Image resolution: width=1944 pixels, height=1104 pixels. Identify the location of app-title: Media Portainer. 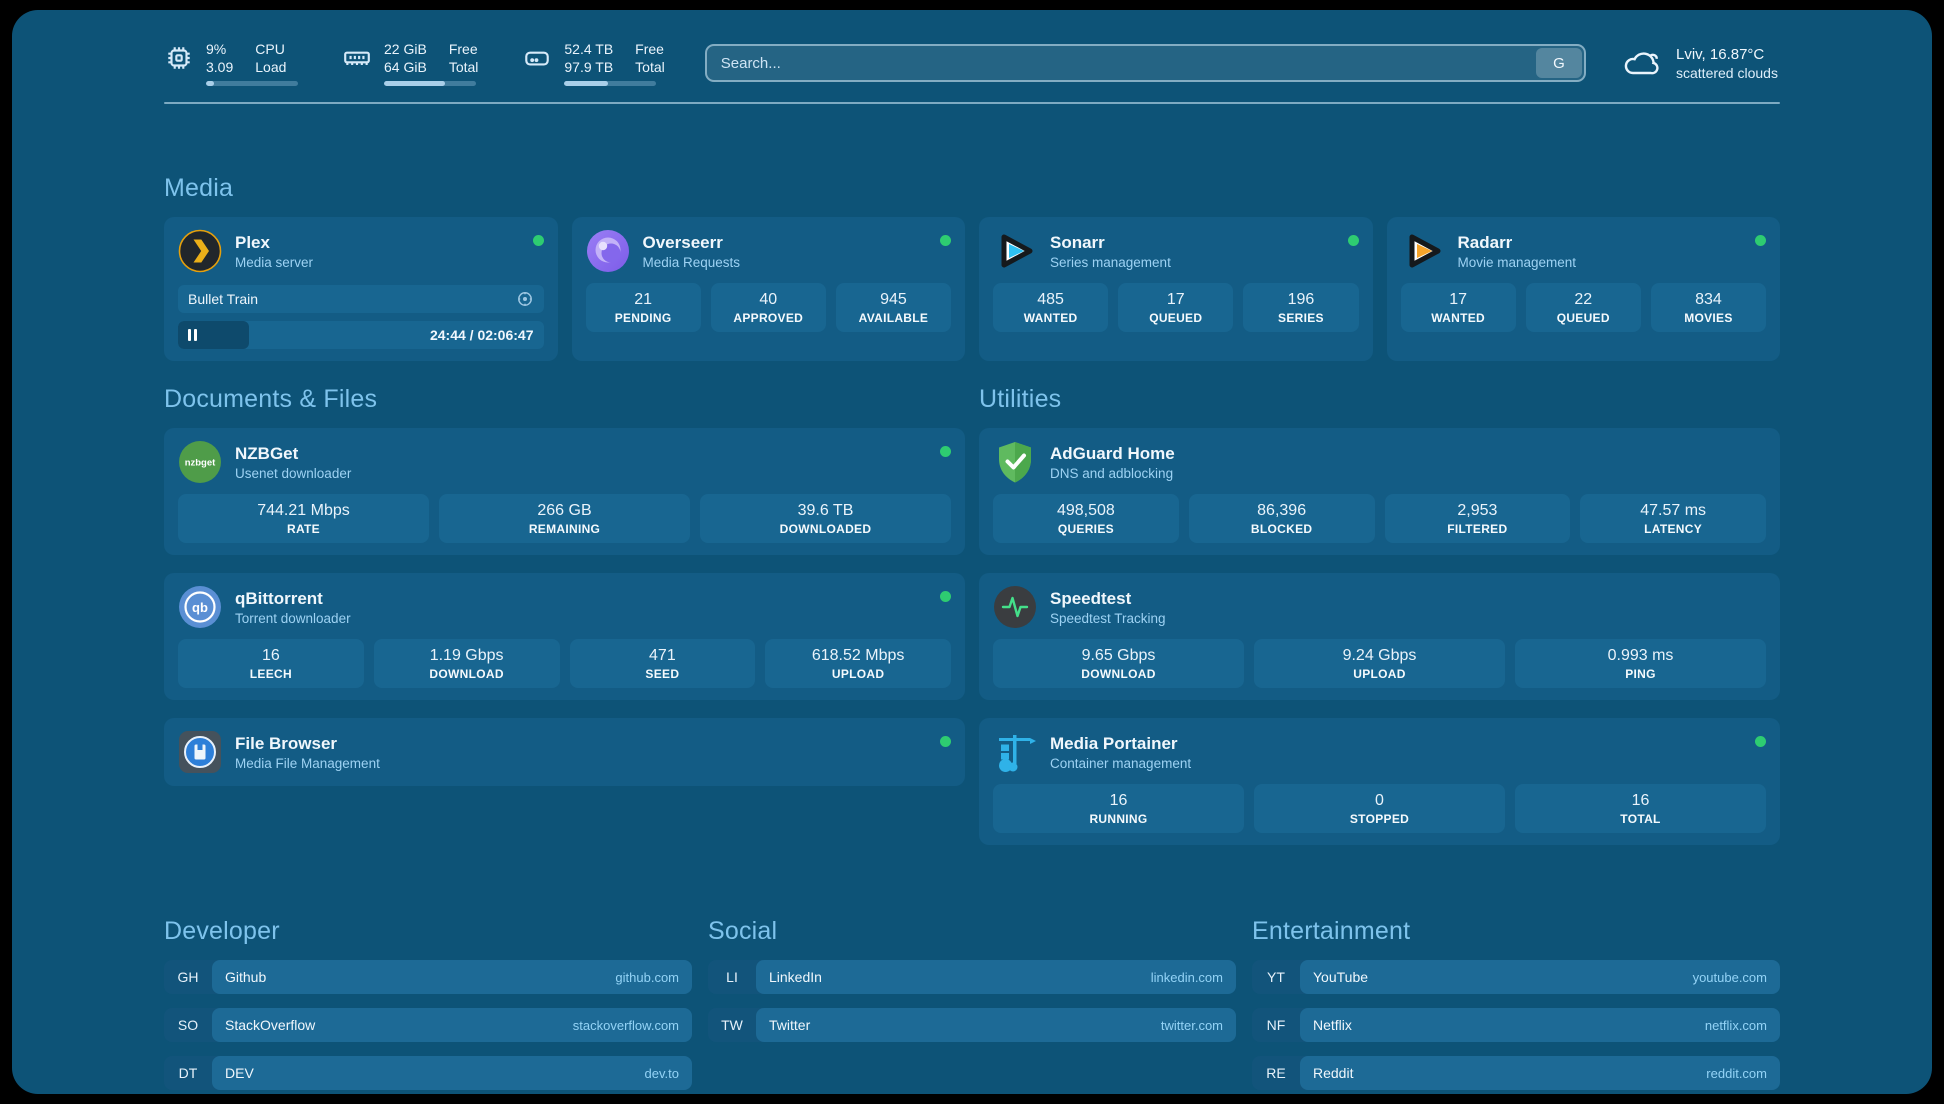
(1114, 743).